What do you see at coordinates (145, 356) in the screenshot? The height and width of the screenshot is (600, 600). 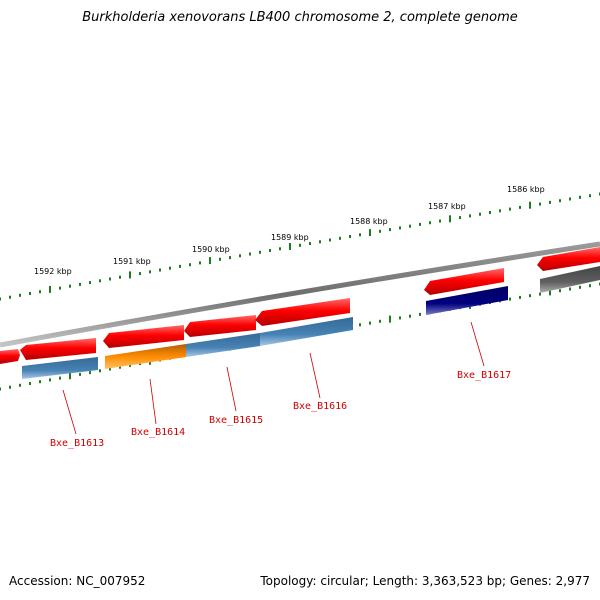 I see `cds-bar-bxe-b1614` at bounding box center [145, 356].